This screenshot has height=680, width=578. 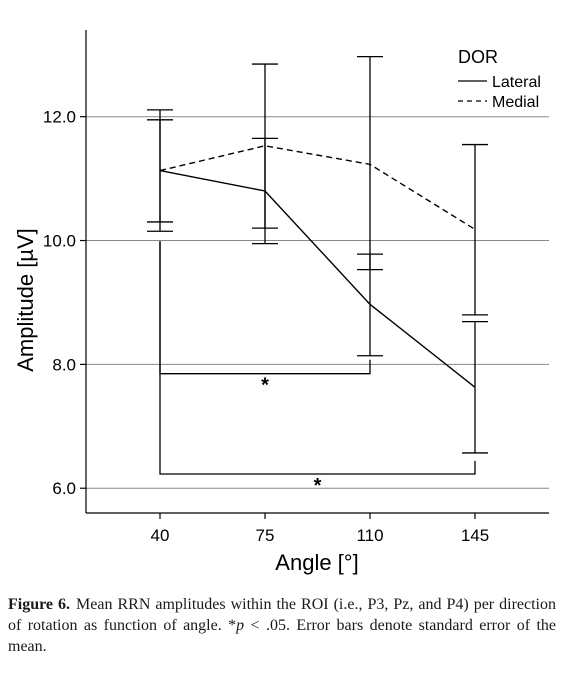 What do you see at coordinates (516, 82) in the screenshot?
I see `legend-label-lateral: Lateral` at bounding box center [516, 82].